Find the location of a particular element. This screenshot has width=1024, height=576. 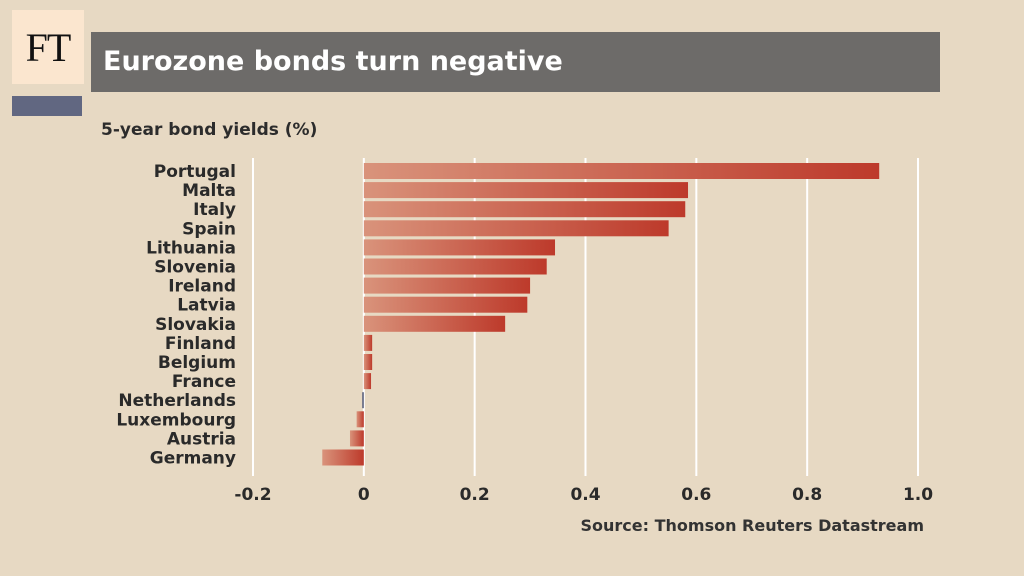

category-label: Netherlands is located at coordinates (177, 401).